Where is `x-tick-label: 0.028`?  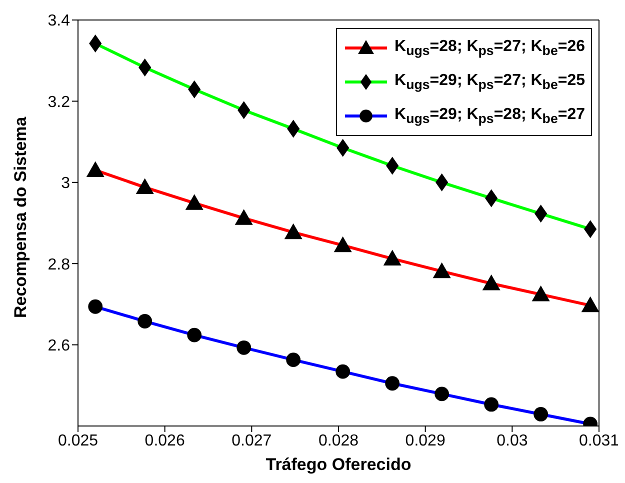 x-tick-label: 0.028 is located at coordinates (338, 441).